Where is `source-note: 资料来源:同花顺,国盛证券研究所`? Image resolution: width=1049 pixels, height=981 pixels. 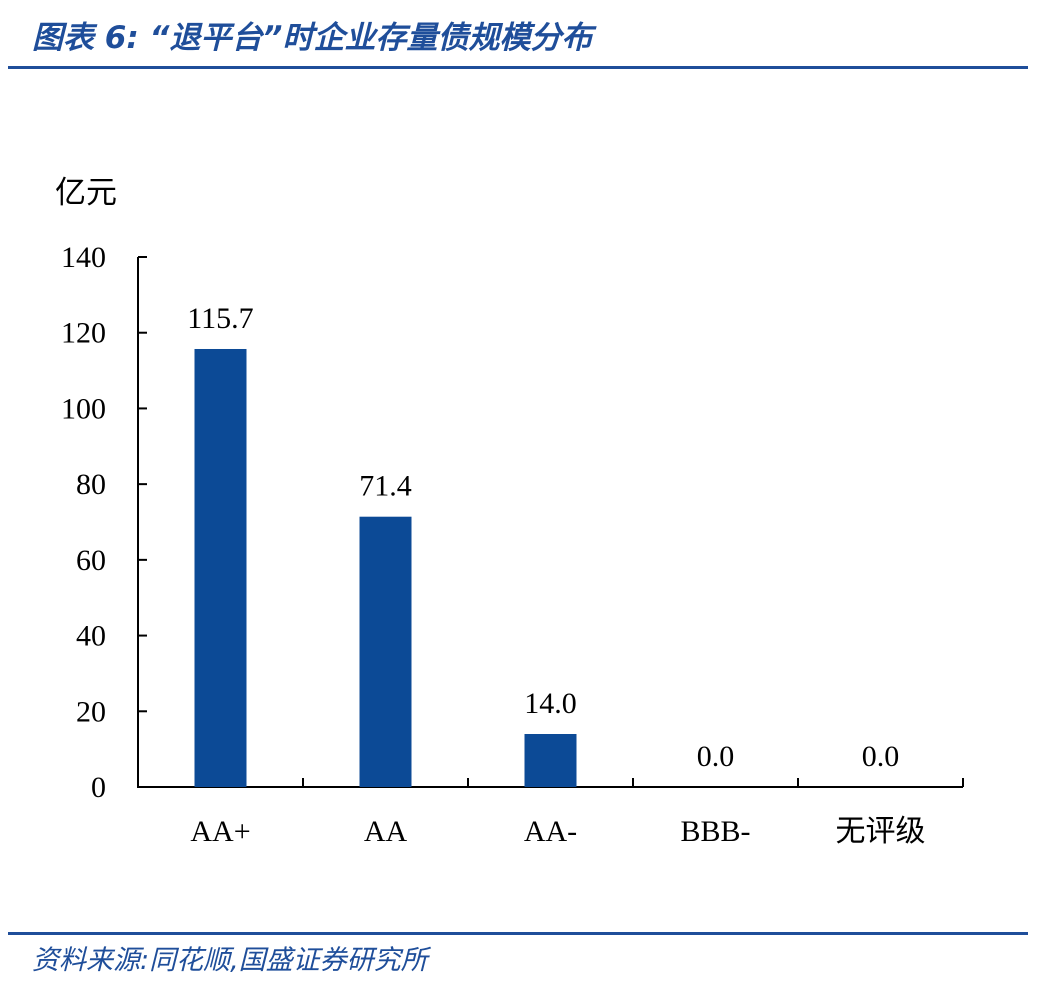 source-note: 资料来源:同花顺,国盛证券研究所 is located at coordinates (230, 960).